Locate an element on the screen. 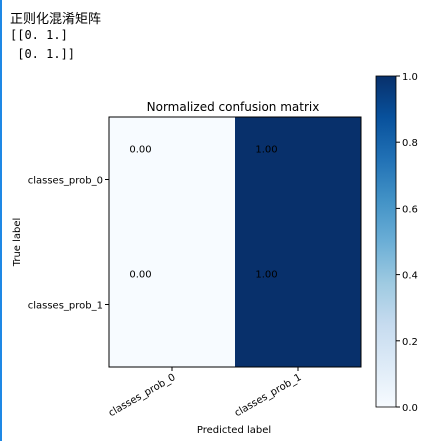 This screenshot has height=441, width=441. cell-value-label-1-1: 1.00 is located at coordinates (266, 274).